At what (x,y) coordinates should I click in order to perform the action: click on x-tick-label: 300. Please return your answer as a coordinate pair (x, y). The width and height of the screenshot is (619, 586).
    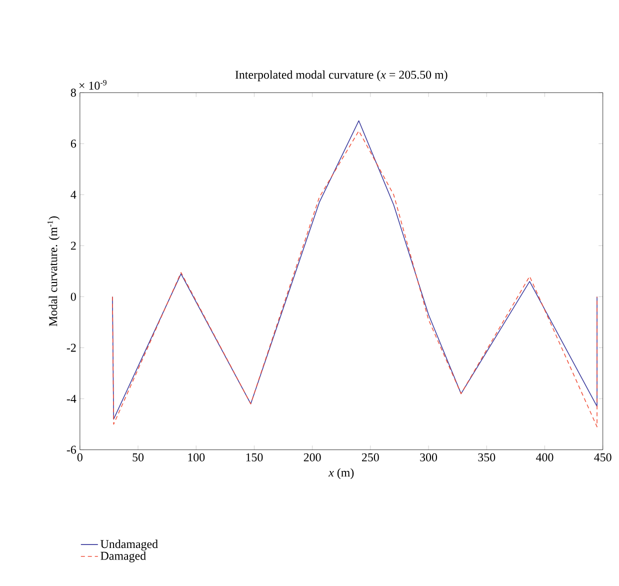
    Looking at the image, I should click on (429, 457).